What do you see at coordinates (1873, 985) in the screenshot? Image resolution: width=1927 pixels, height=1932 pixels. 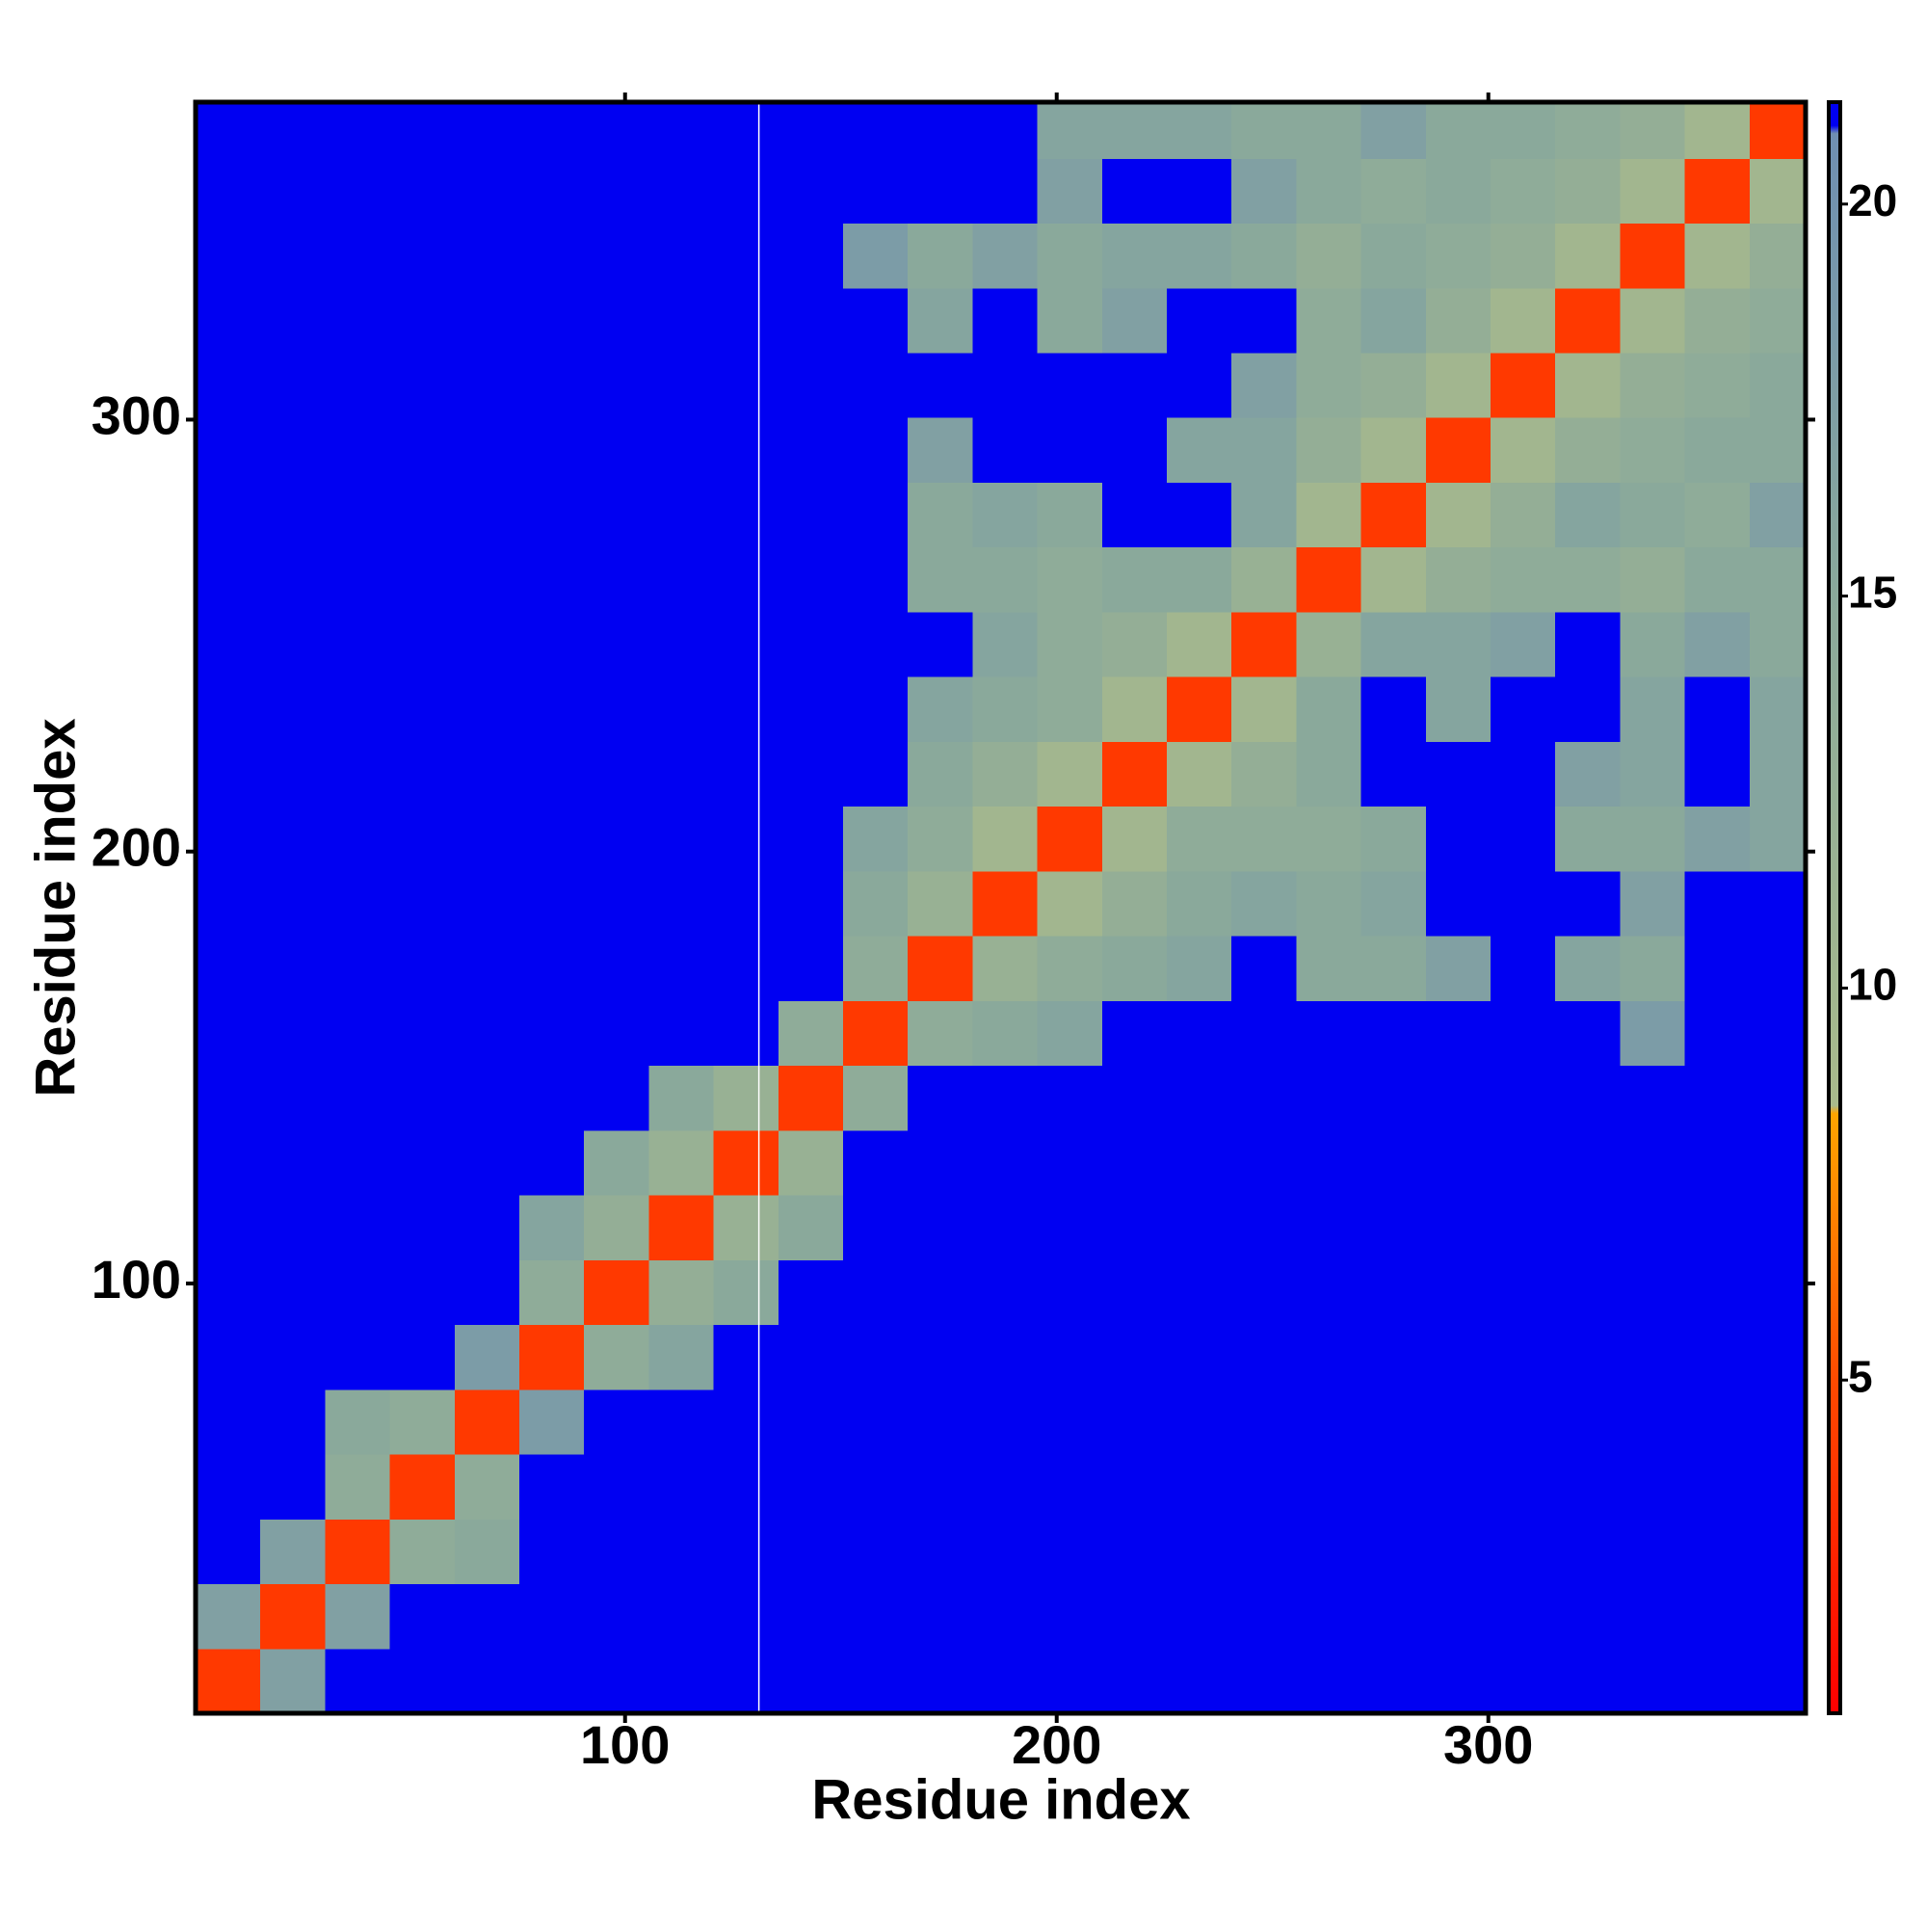 I see `colorbar-tick-label: 10` at bounding box center [1873, 985].